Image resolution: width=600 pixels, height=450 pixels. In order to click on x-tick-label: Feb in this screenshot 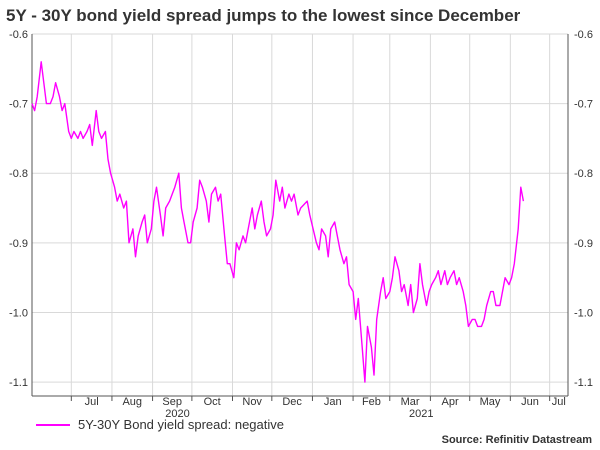, I will do `click(371, 402)`.